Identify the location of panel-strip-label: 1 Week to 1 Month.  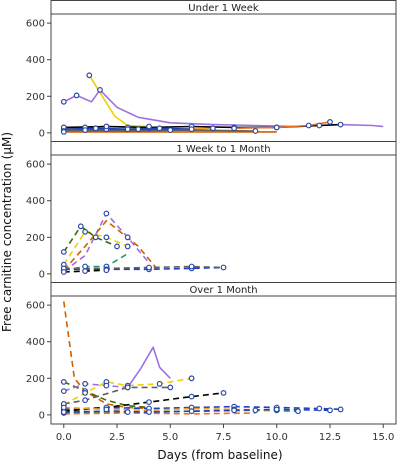
(223, 149).